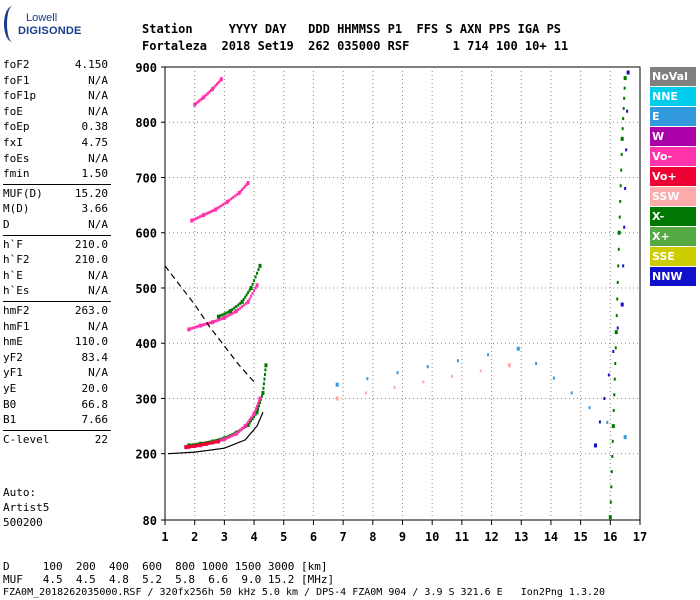  What do you see at coordinates (98, 80) in the screenshot?
I see `param-value: N/A` at bounding box center [98, 80].